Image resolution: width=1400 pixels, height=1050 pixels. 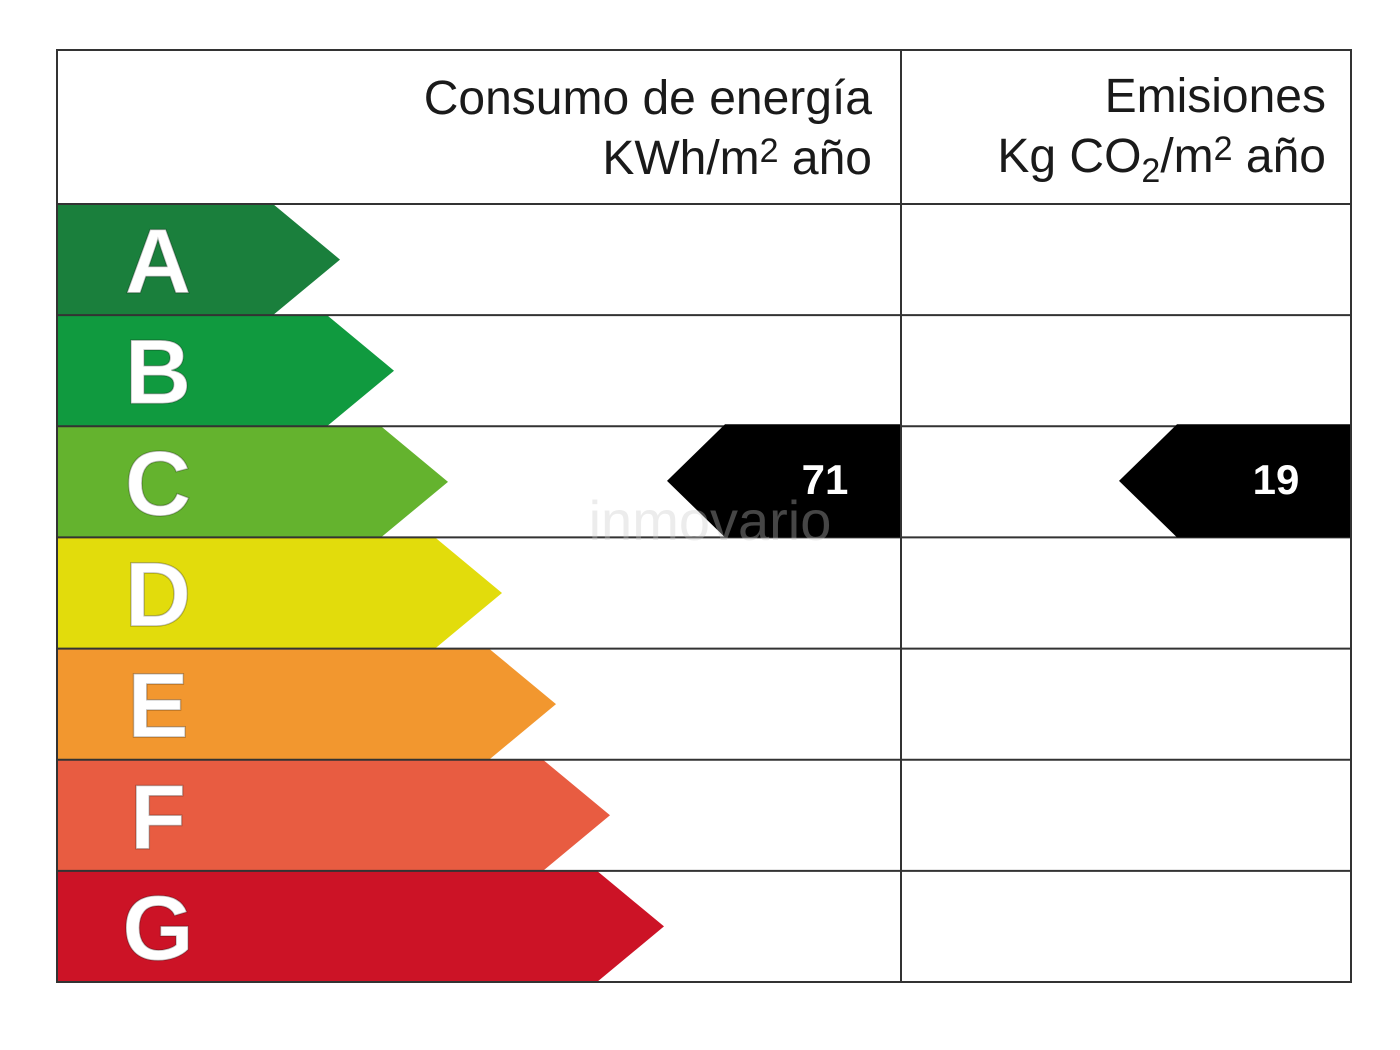 What do you see at coordinates (680, 158) in the screenshot?
I see `unit-part: KWh/m` at bounding box center [680, 158].